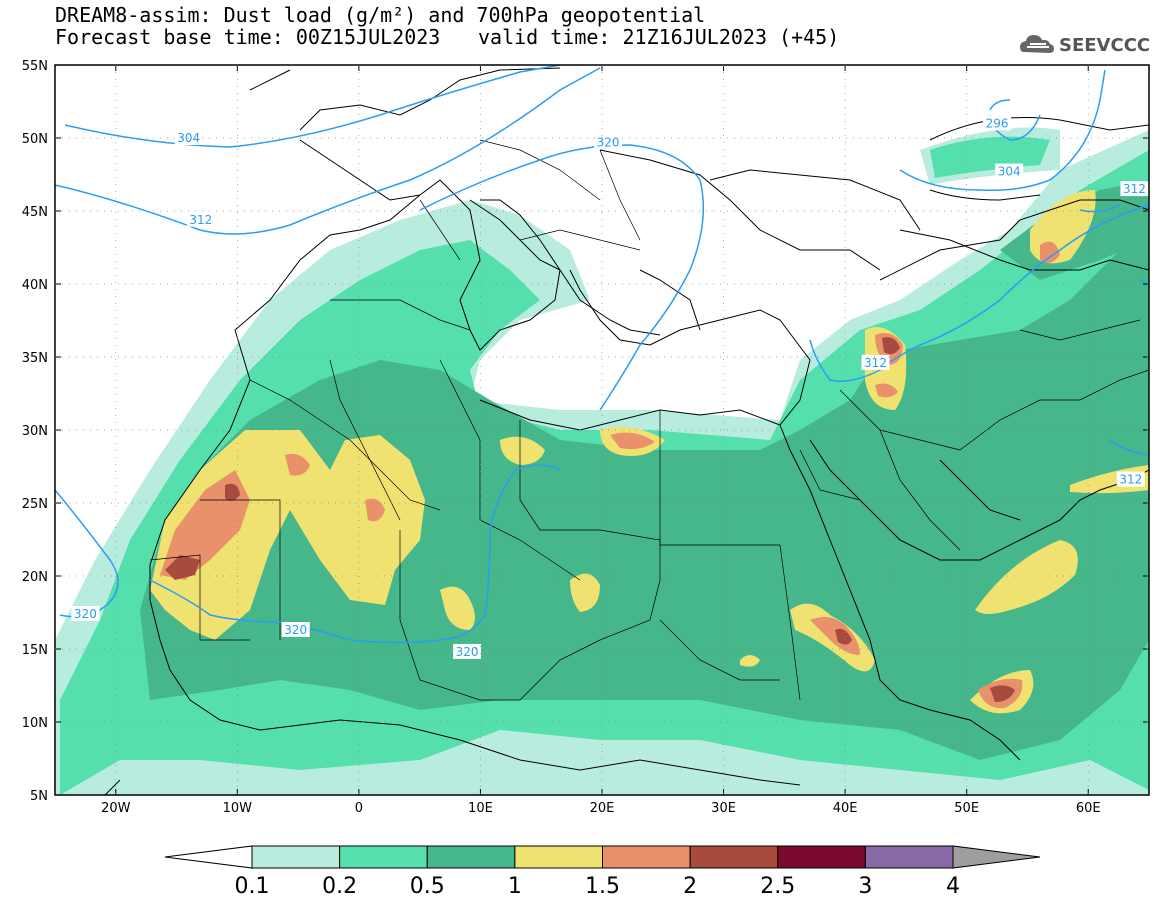 This screenshot has height=907, width=1165. Describe the element at coordinates (35, 504) in the screenshot. I see `lat-tick-label: 25N` at that location.